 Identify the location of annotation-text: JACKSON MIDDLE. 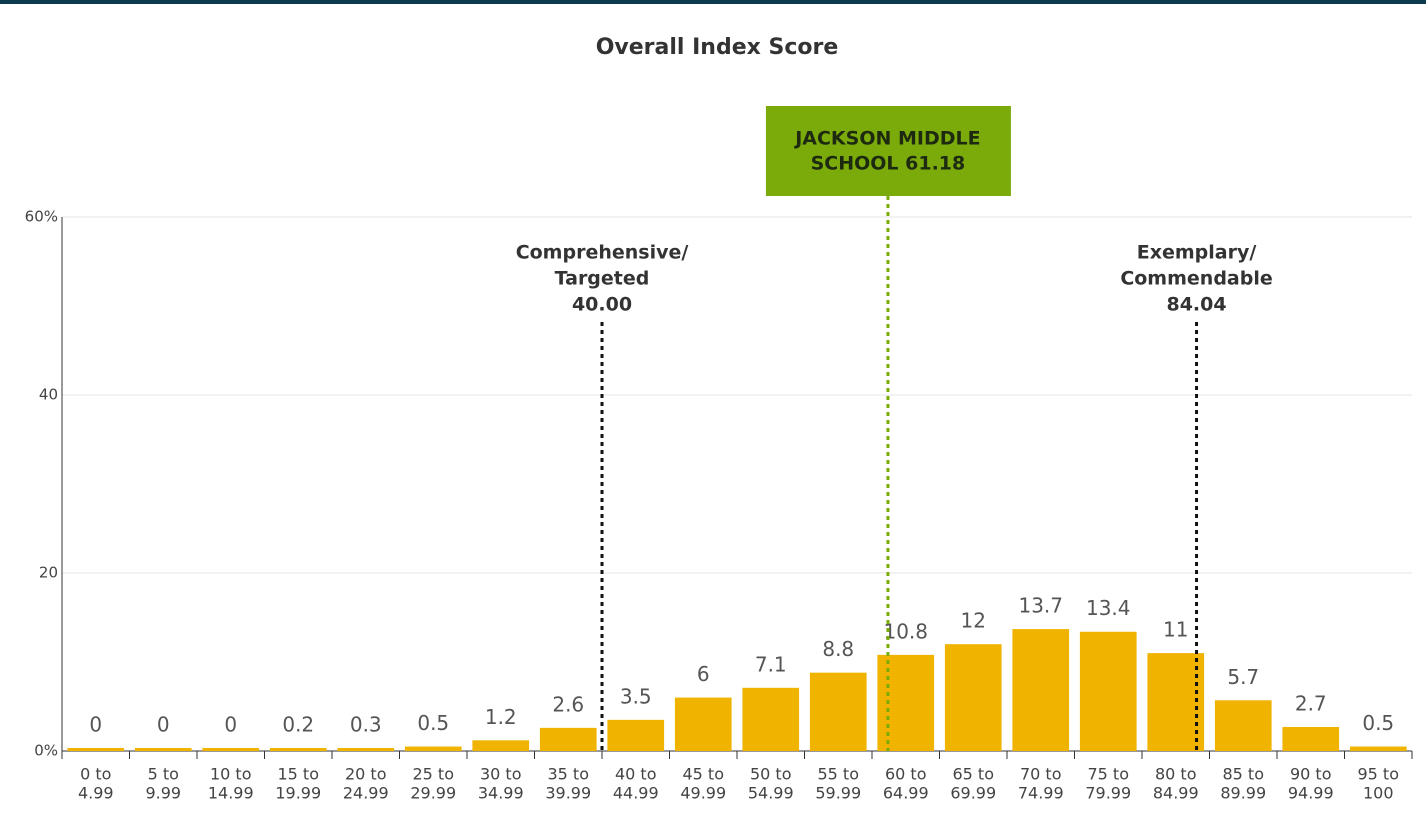
(886, 139).